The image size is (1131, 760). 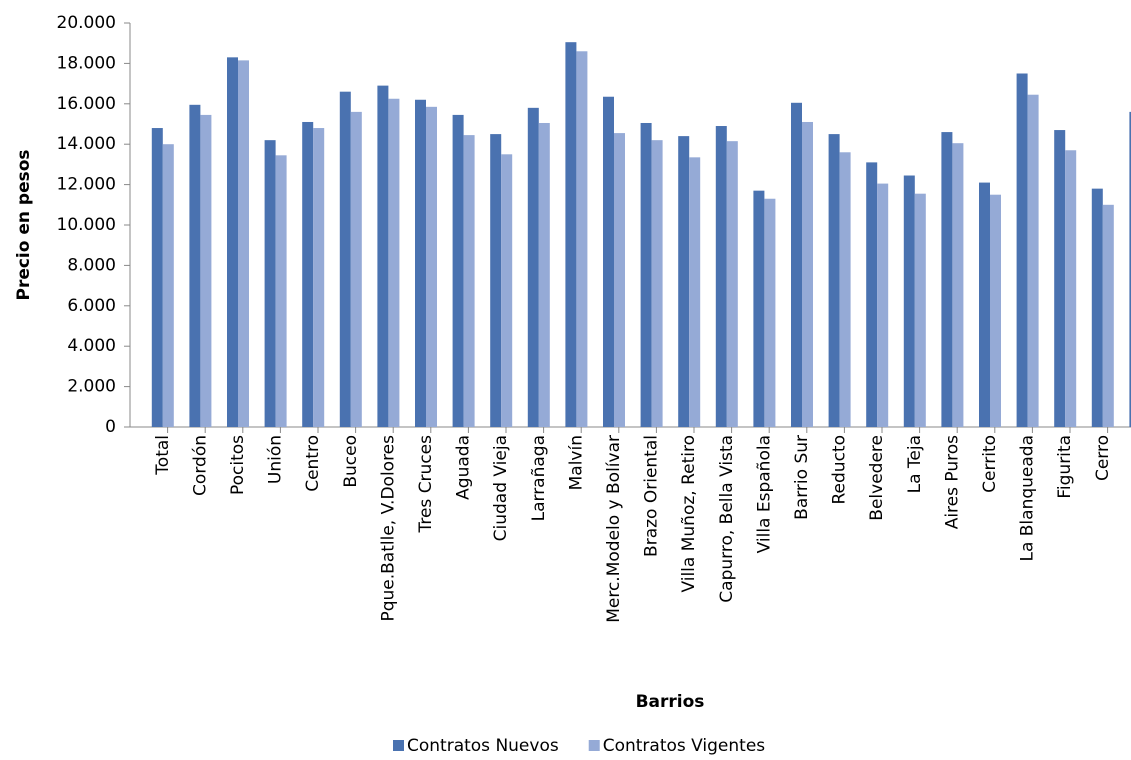 I want to click on y-tick-label: 20.000, so click(x=86, y=23).